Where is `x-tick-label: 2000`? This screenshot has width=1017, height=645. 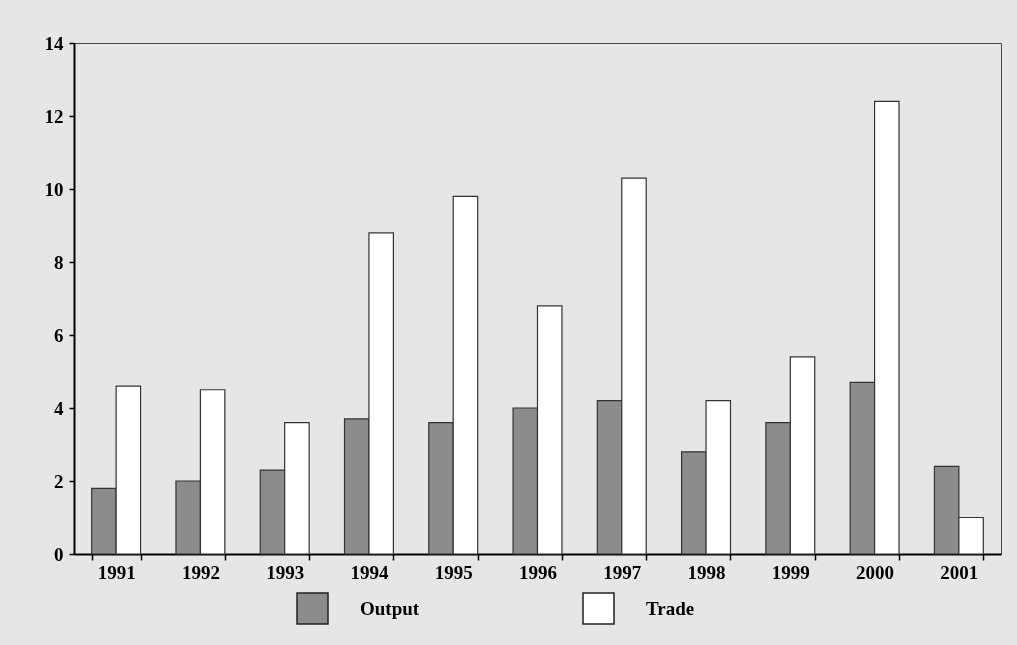
x-tick-label: 2000 is located at coordinates (875, 572).